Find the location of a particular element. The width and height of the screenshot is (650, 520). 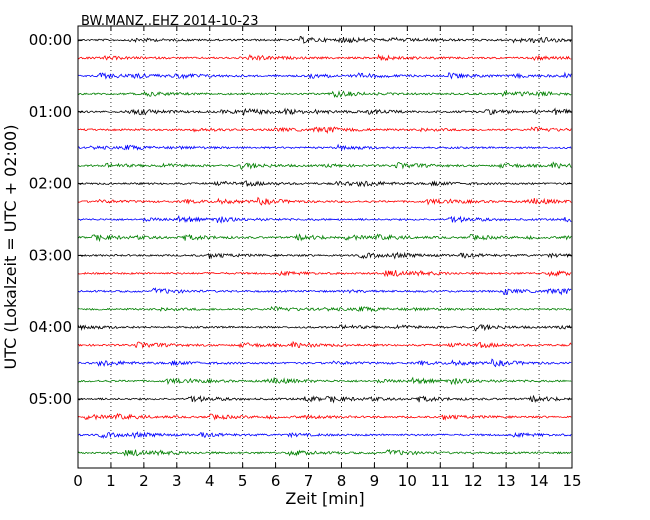

y-axis-label: UTC (Lokalzeit = UTC + 02:00) is located at coordinates (10, 247).